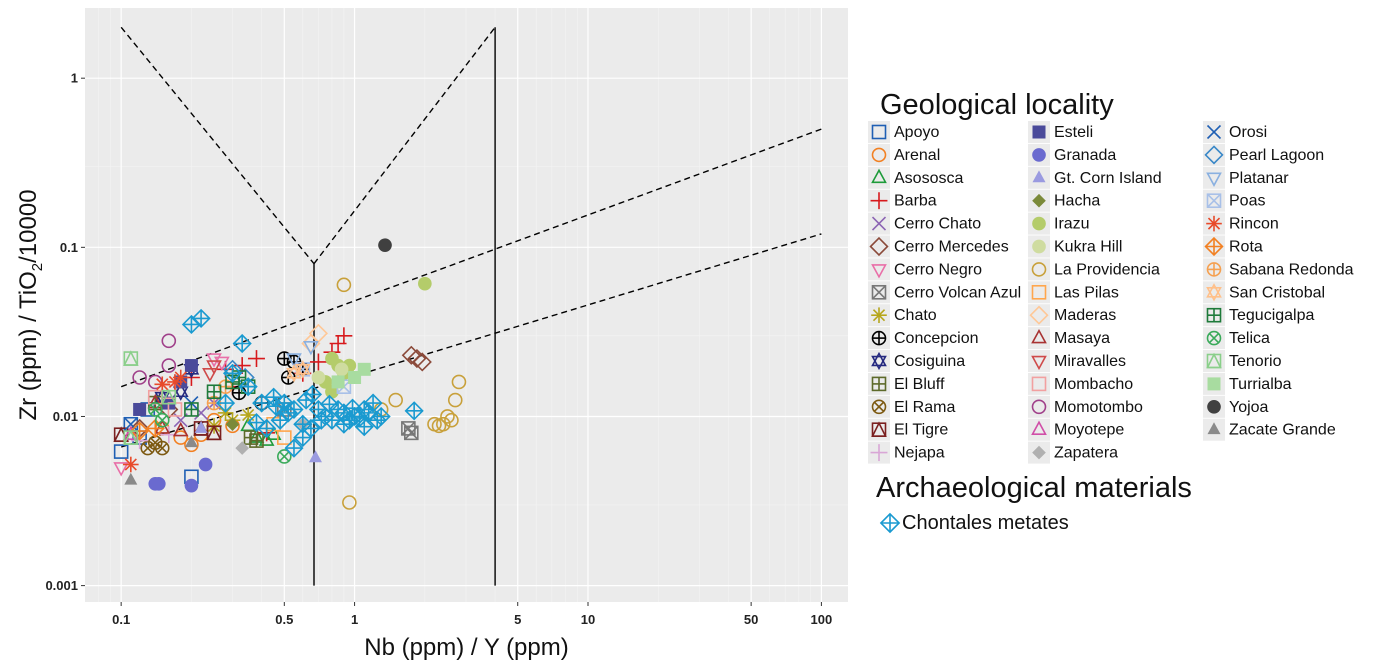 The width and height of the screenshot is (1386, 663). What do you see at coordinates (1086, 453) in the screenshot?
I see `legend-label: Zapatera` at bounding box center [1086, 453].